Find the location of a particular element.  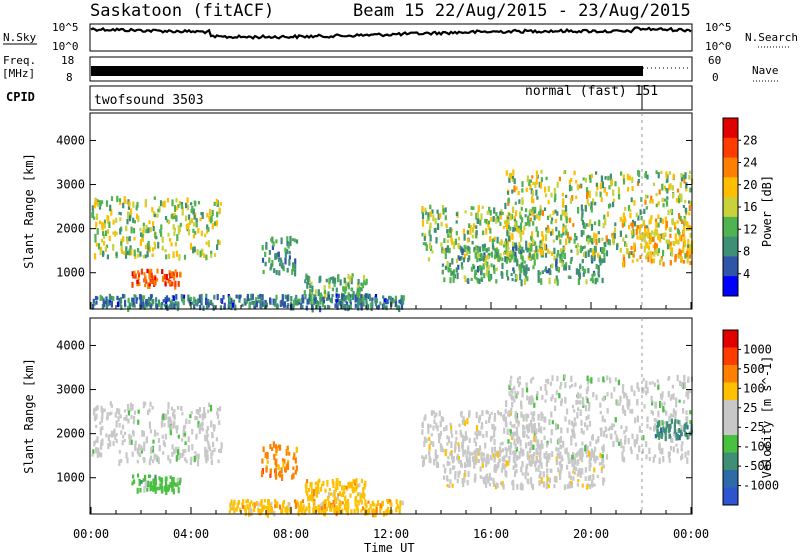

y-tick-label: 3000 is located at coordinates (70, 185).